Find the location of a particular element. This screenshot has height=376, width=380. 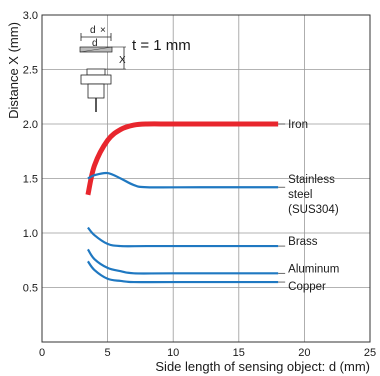

x-label: X is located at coordinates (122, 60).